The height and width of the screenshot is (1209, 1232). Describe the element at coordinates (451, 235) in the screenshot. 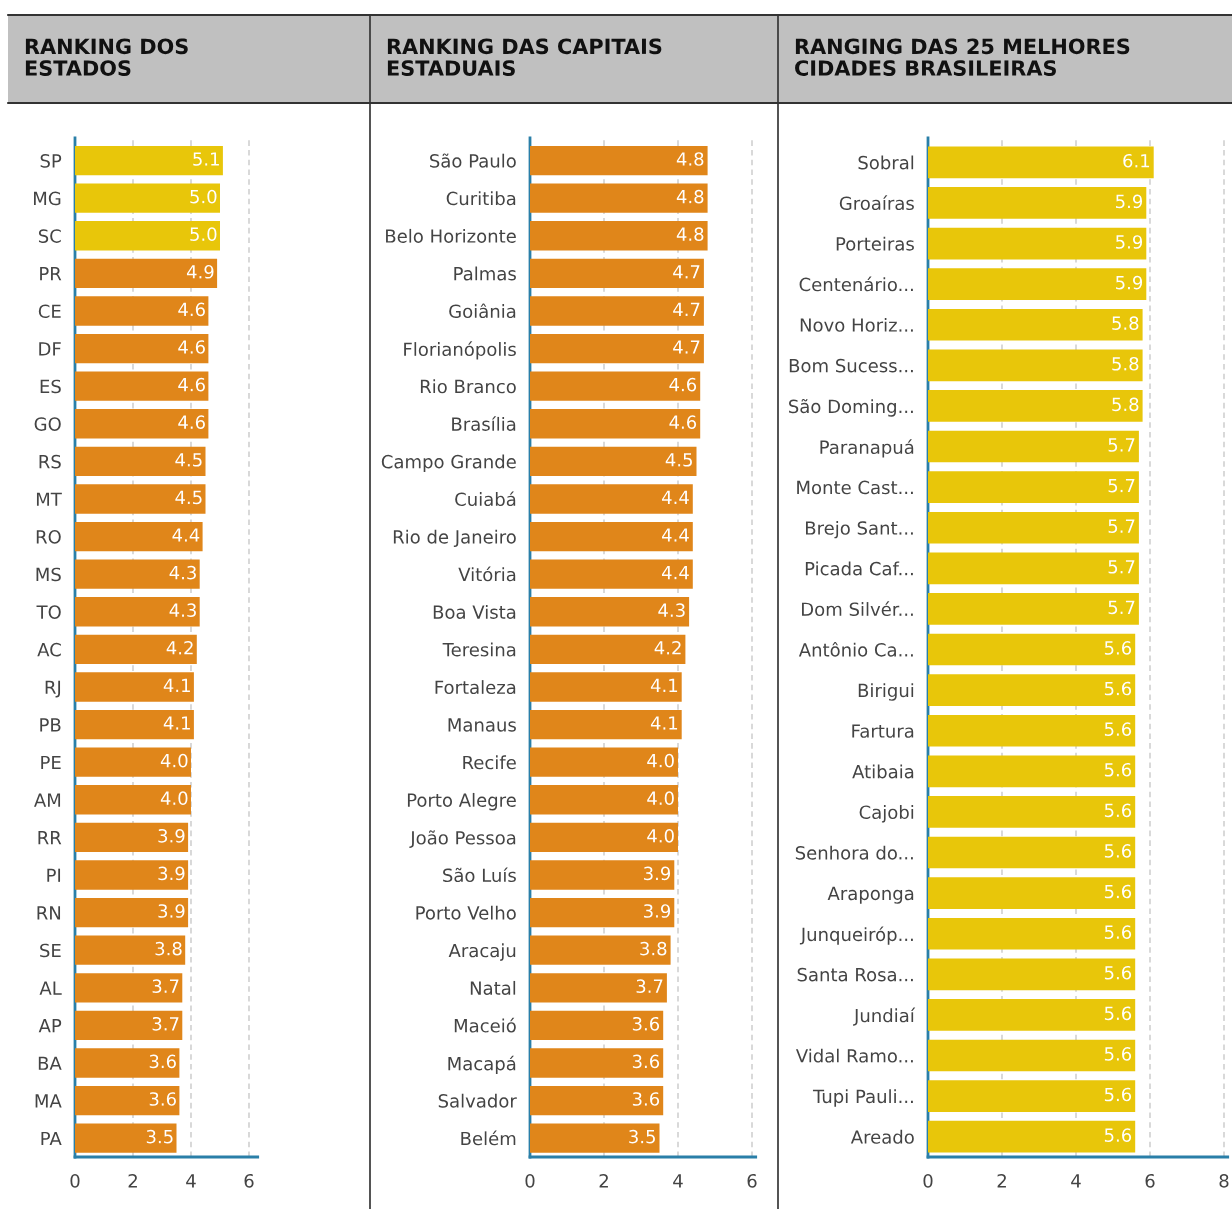

I see `y-tick-label: Belo Horizonte` at that location.